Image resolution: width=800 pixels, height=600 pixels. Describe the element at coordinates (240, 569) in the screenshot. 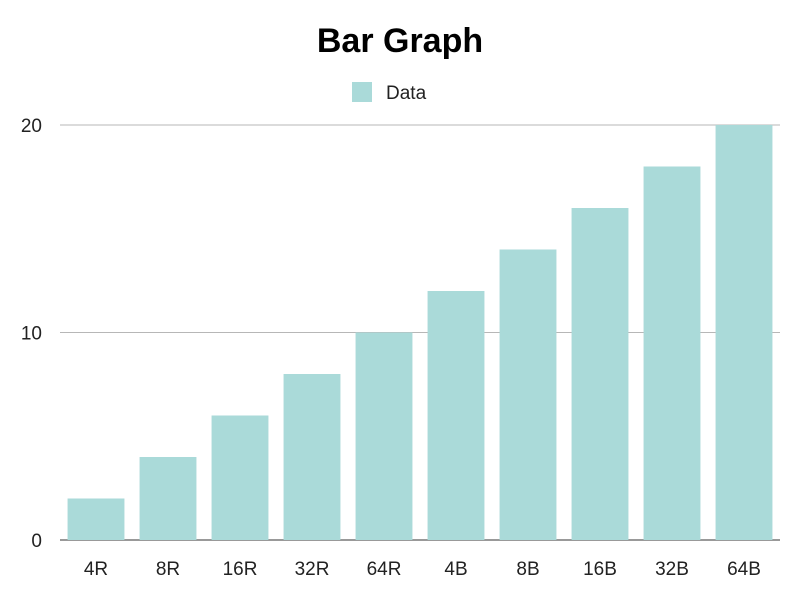

I see `x-tick-label: 16R` at that location.